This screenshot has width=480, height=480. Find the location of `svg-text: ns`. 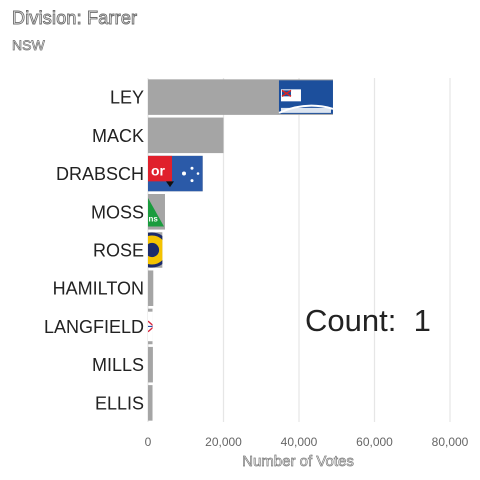

svg-text: ns is located at coordinates (154, 219).